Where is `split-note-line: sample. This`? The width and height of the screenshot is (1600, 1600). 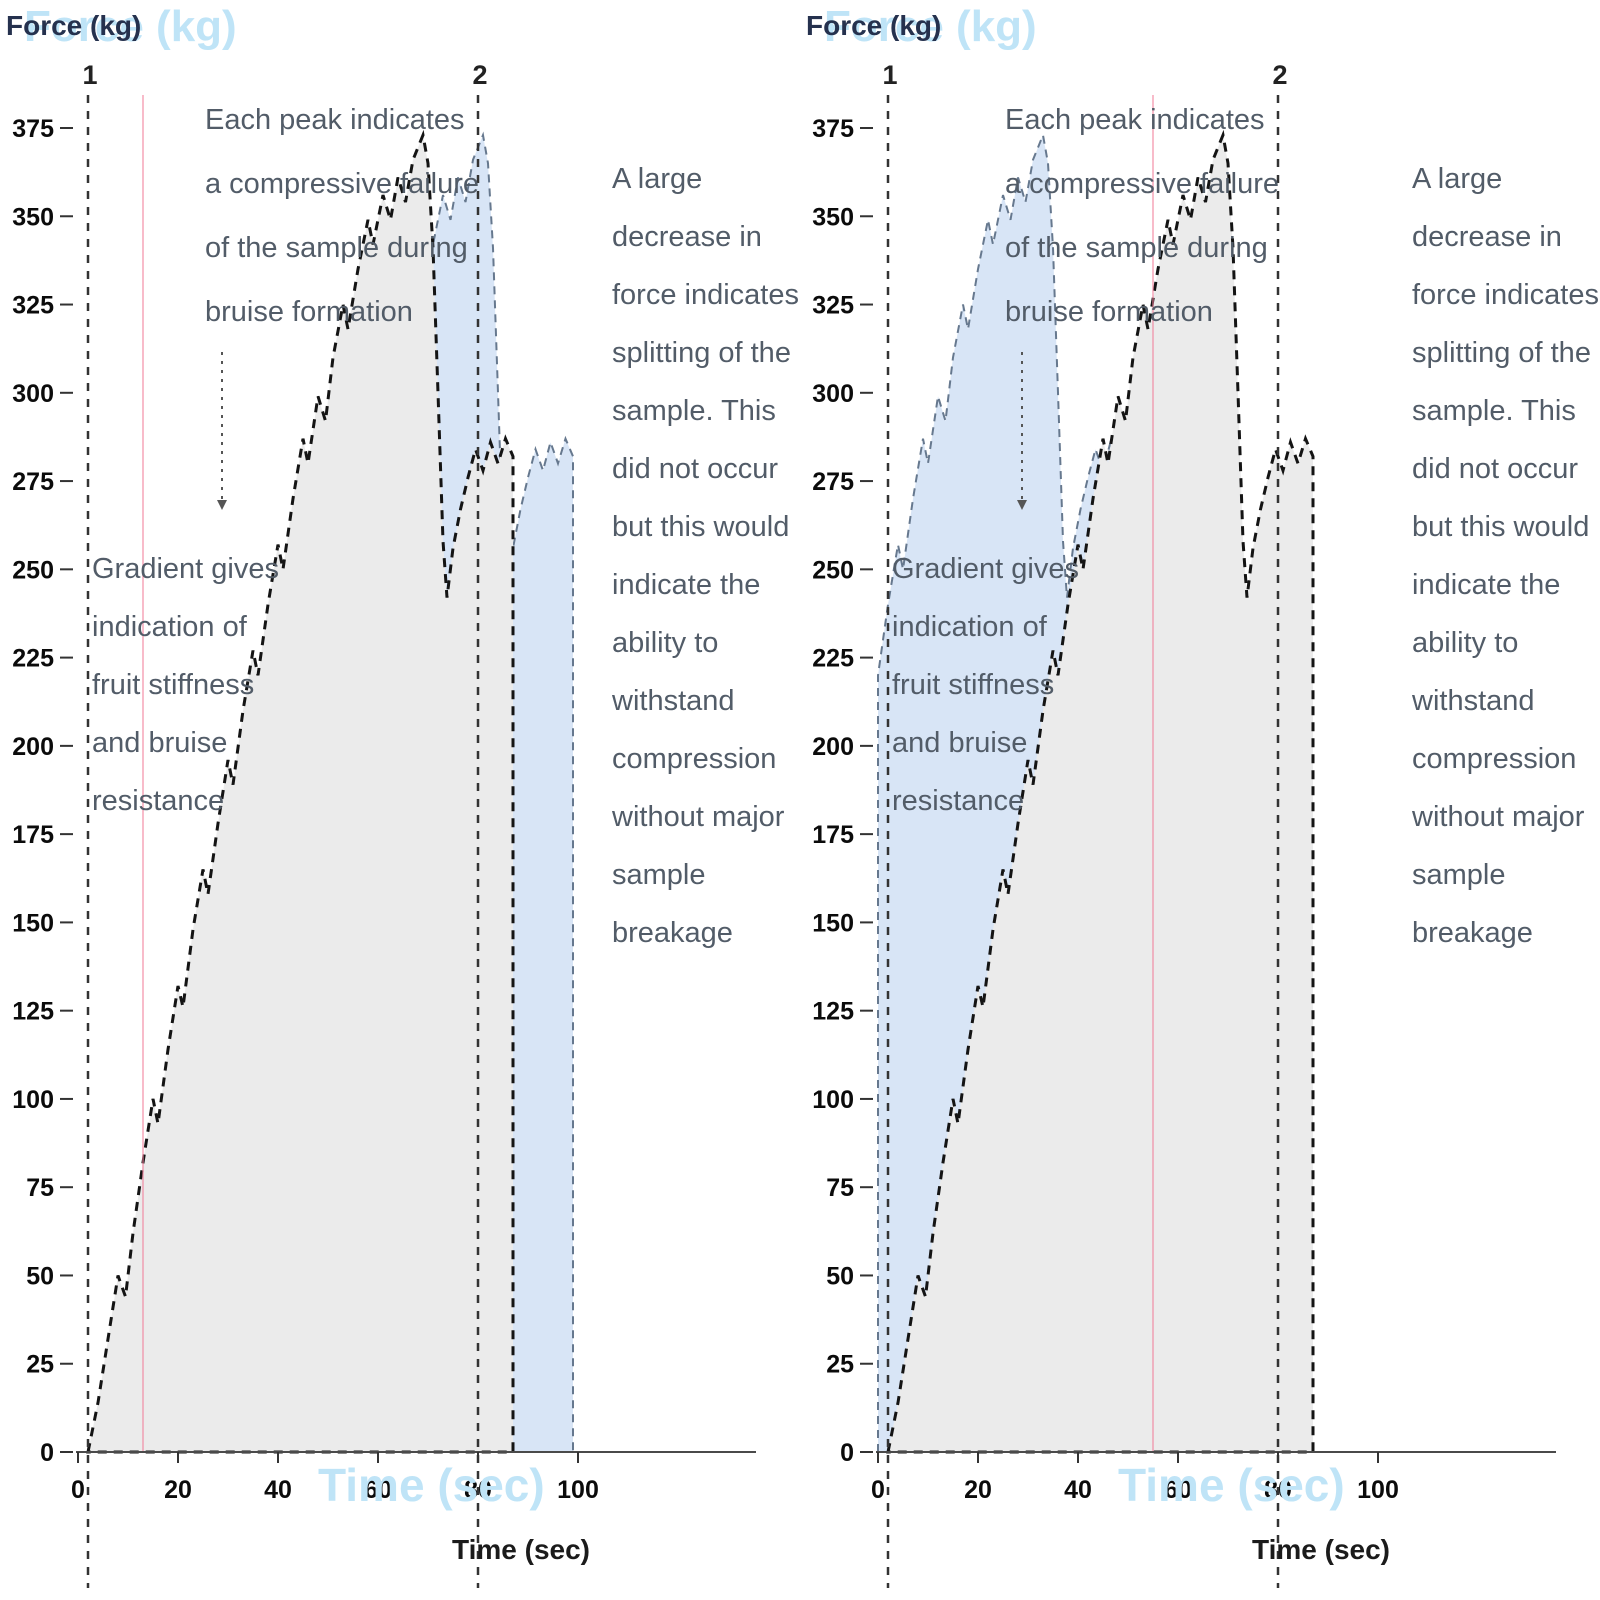 split-note-line: sample. This is located at coordinates (1494, 411).